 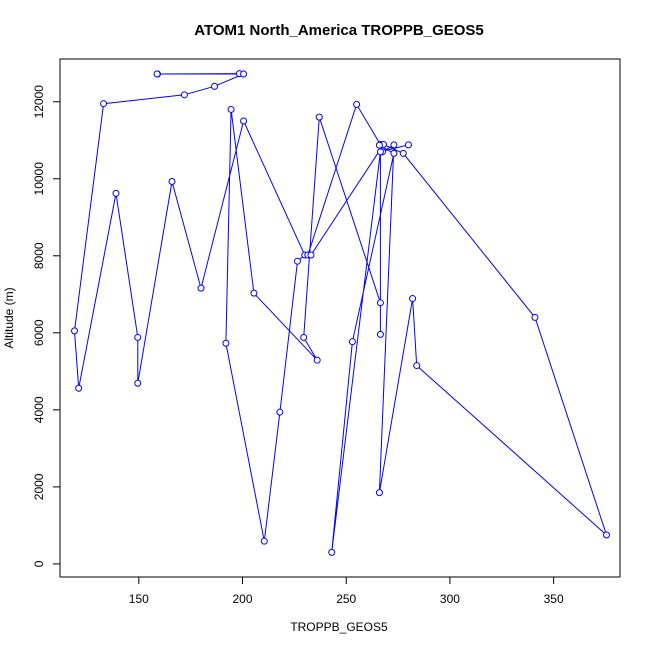 I want to click on y-tick-label: 12000, so click(x=39, y=102).